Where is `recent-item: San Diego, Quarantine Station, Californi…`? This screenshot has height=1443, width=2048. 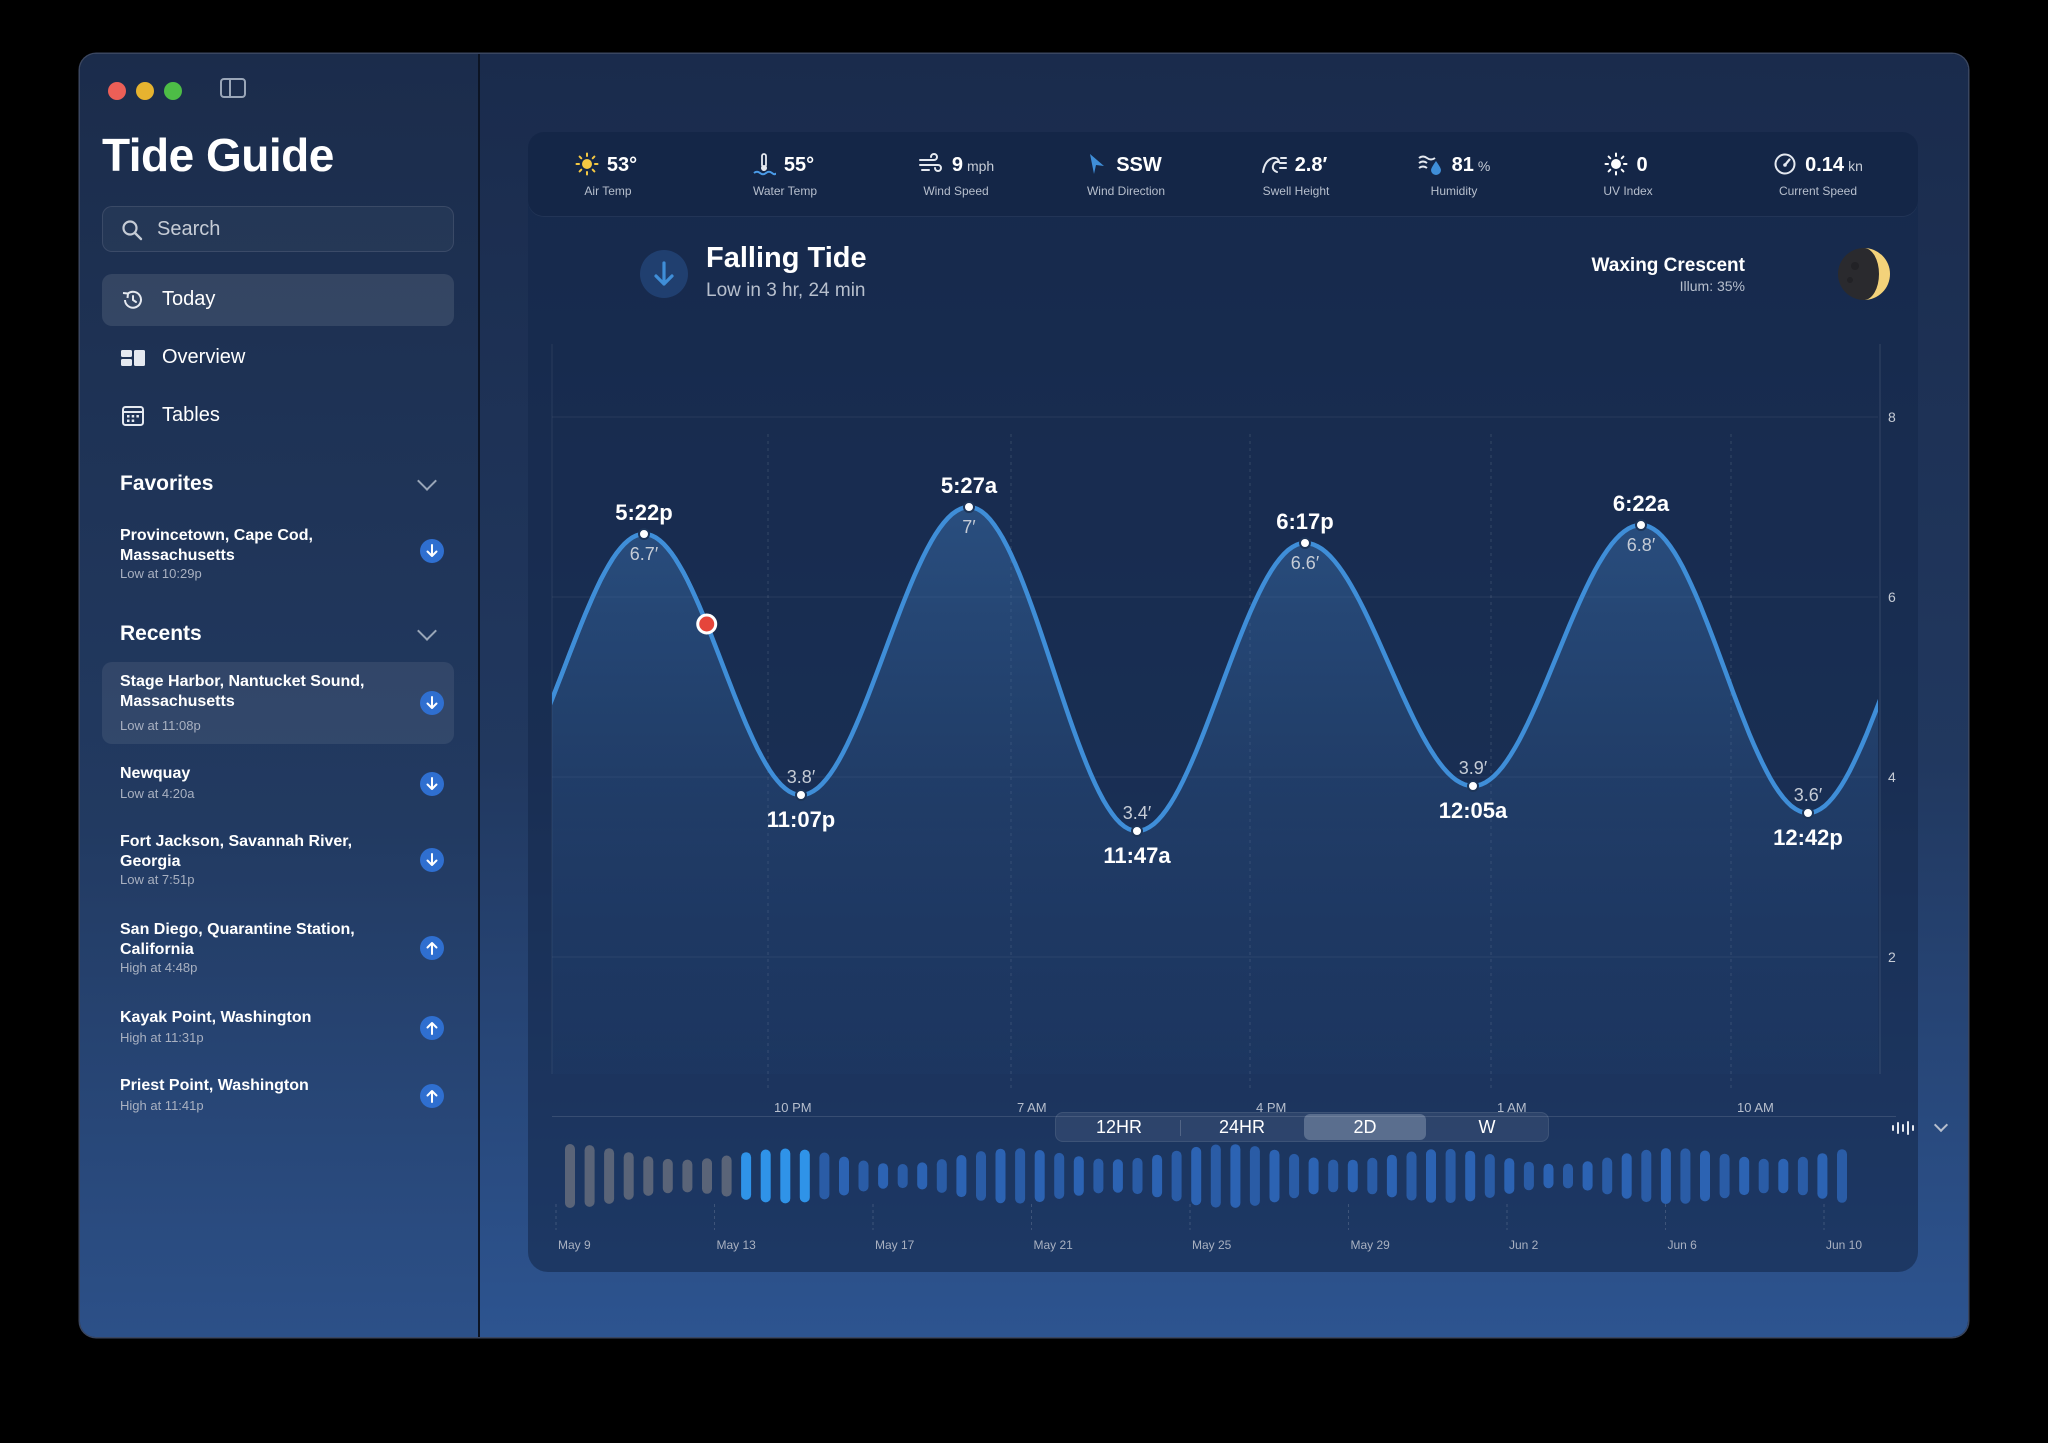 recent-item: San Diego, Quarantine Station, Californi… is located at coordinates (278, 947).